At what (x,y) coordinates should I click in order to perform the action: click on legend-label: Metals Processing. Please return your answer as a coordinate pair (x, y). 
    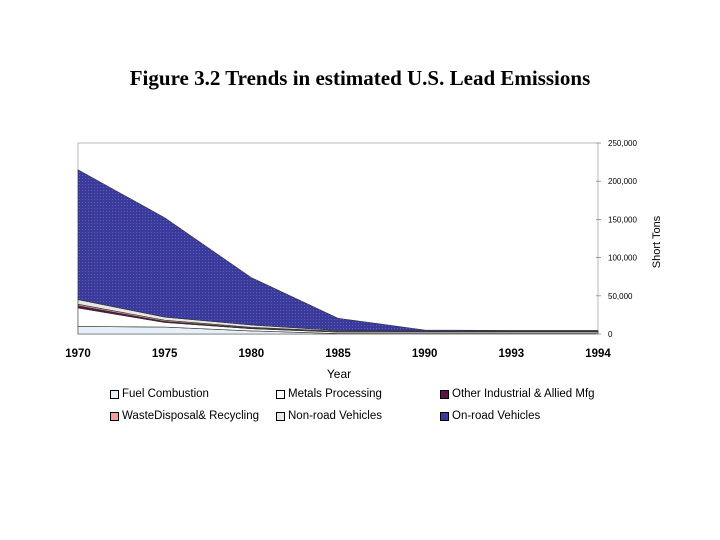
    Looking at the image, I should click on (335, 394).